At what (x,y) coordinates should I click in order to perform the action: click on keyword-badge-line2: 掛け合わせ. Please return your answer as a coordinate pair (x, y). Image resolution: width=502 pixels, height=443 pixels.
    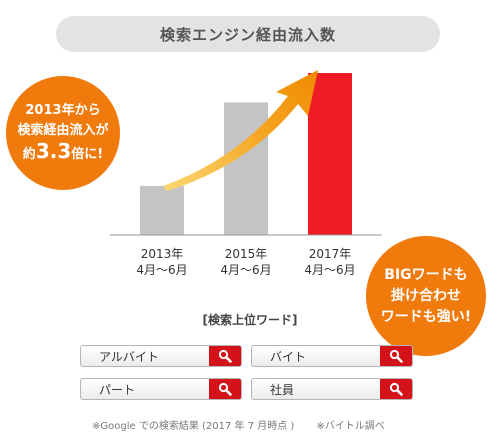
    Looking at the image, I should click on (425, 295).